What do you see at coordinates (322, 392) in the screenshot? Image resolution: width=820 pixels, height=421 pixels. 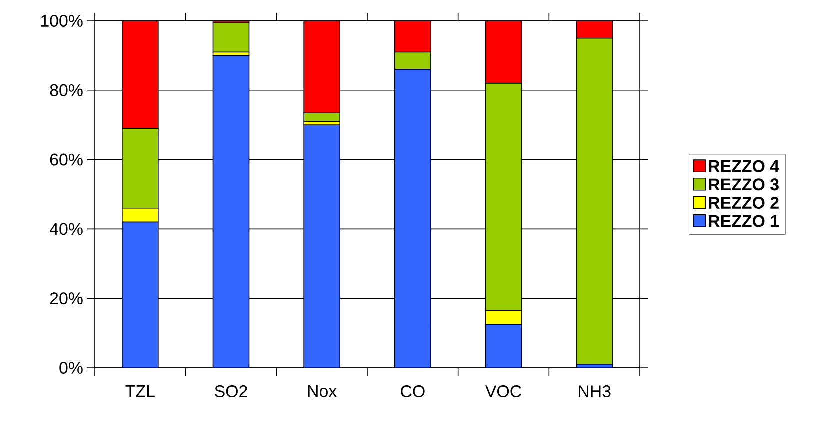 I see `x-tick-label: Nox` at bounding box center [322, 392].